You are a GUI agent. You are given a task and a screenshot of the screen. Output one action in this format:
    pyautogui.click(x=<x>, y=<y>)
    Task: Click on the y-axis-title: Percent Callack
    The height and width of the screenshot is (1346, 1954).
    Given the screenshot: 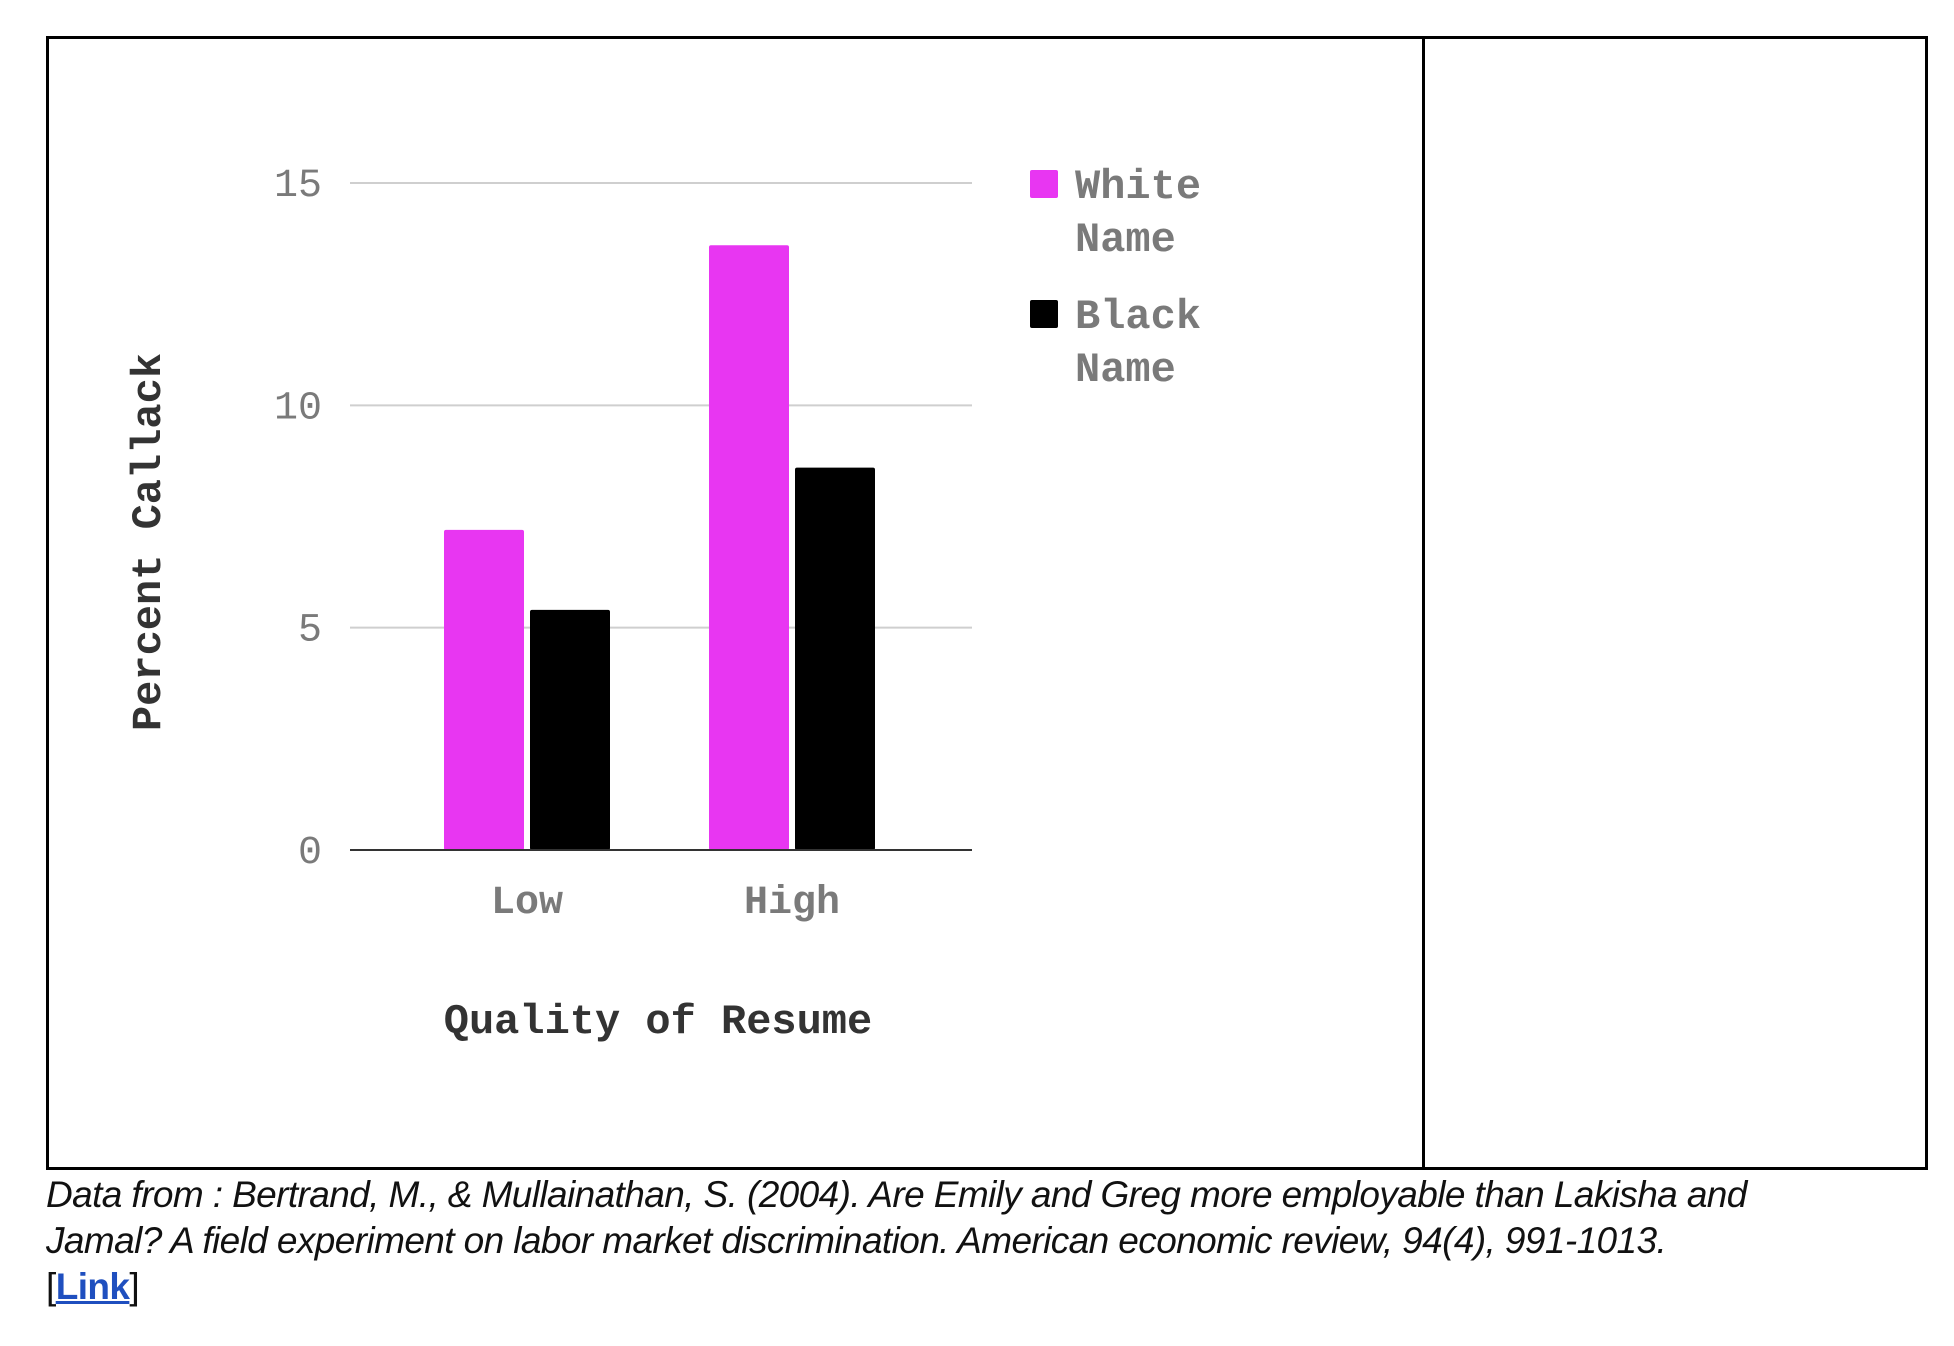 What is the action you would take?
    pyautogui.click(x=149, y=542)
    